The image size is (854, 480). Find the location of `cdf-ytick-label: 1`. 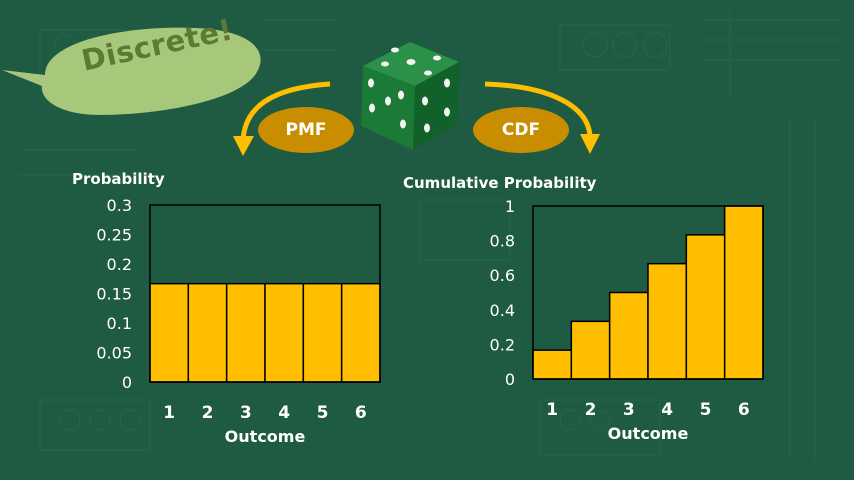

cdf-ytick-label: 1 is located at coordinates (510, 206).